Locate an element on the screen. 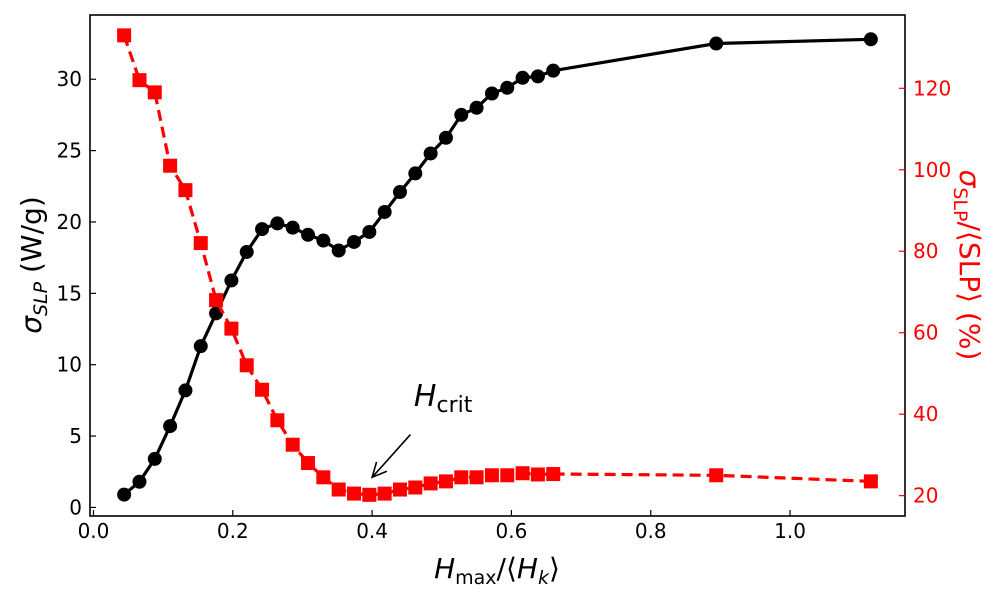 Image resolution: width=1000 pixels, height=600 pixels. y-left-axis-title: σSLP (W/g) is located at coordinates (33, 265).